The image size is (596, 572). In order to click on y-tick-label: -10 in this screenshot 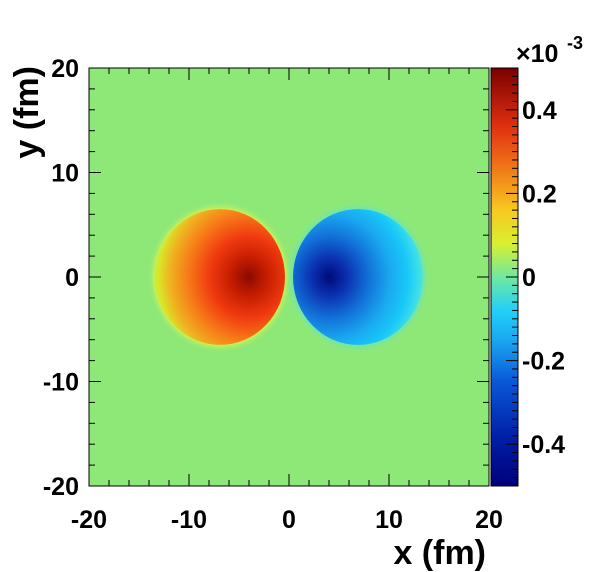, I will do `click(61, 383)`.